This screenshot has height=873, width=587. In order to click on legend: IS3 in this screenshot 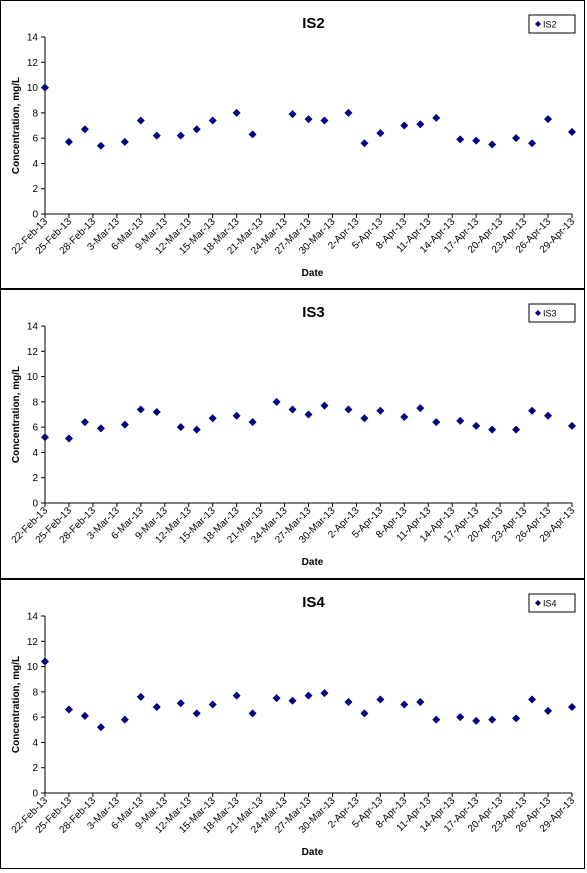, I will do `click(552, 313)`.